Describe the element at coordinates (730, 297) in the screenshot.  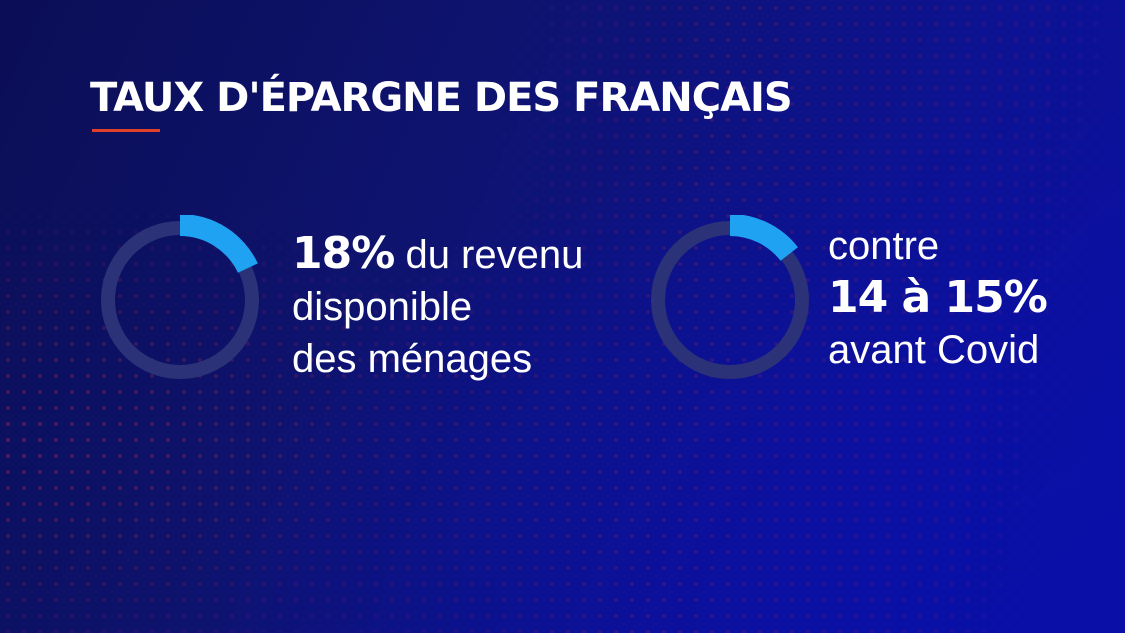
I see `donut-chart-pre-covid-rate` at that location.